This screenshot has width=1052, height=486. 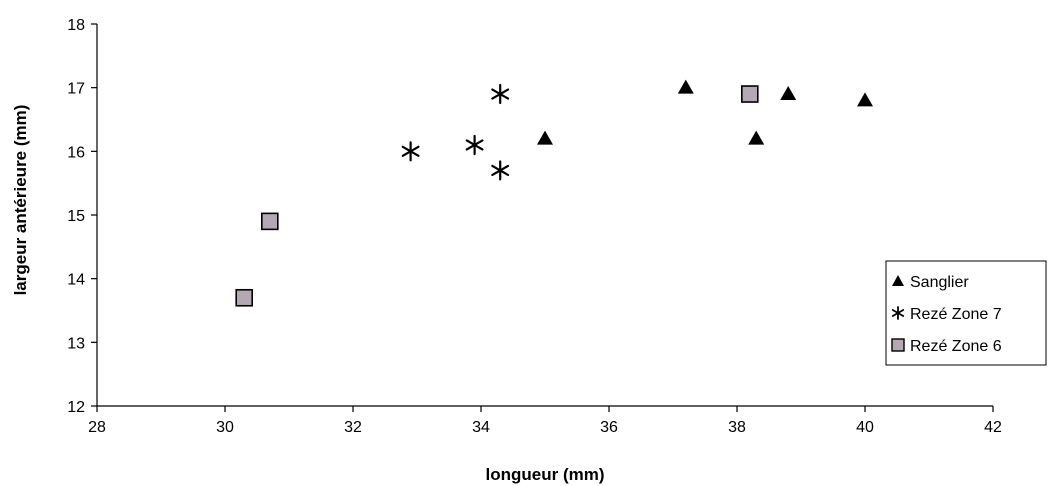 What do you see at coordinates (545, 474) in the screenshot?
I see `x-axis-title: longueur (mm)` at bounding box center [545, 474].